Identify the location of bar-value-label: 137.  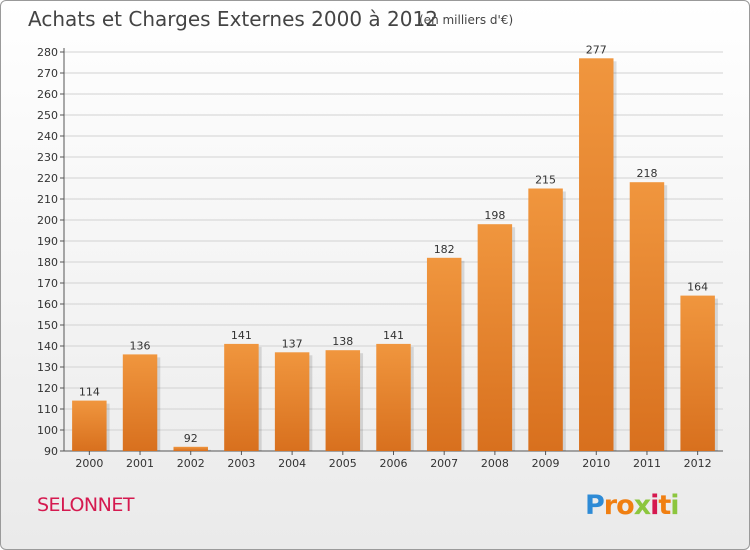
(292, 343).